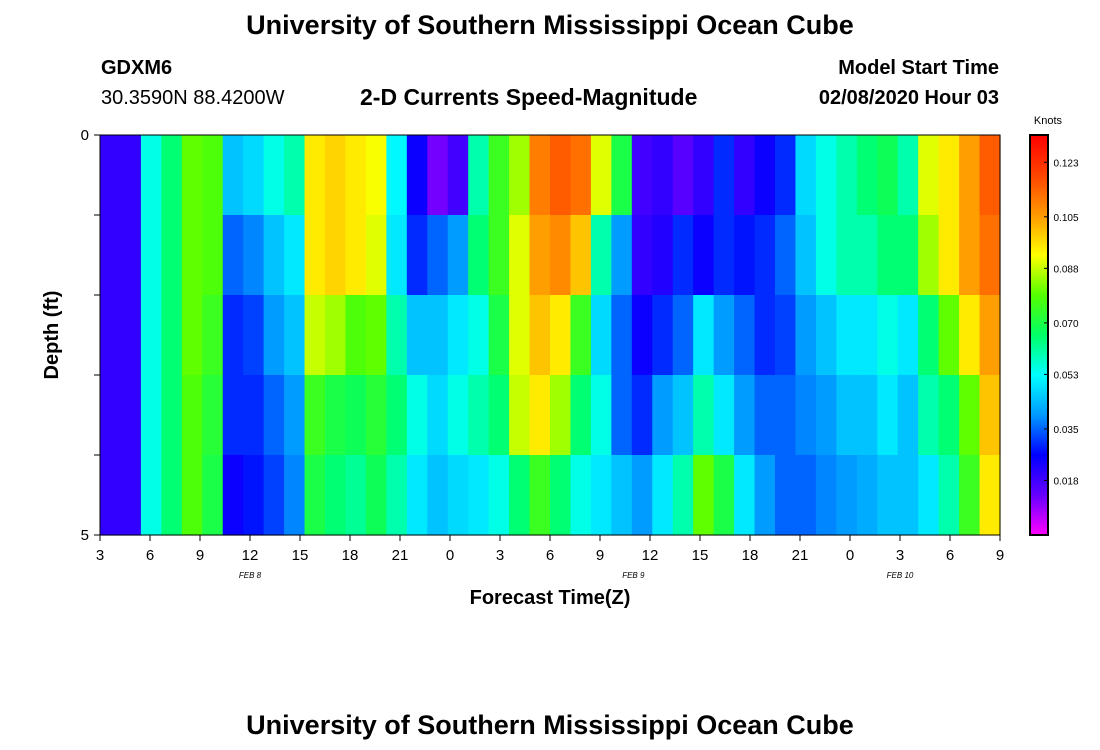 The width and height of the screenshot is (1100, 750). What do you see at coordinates (1065, 430) in the screenshot?
I see `colorbar-tick-label: 0.035` at bounding box center [1065, 430].